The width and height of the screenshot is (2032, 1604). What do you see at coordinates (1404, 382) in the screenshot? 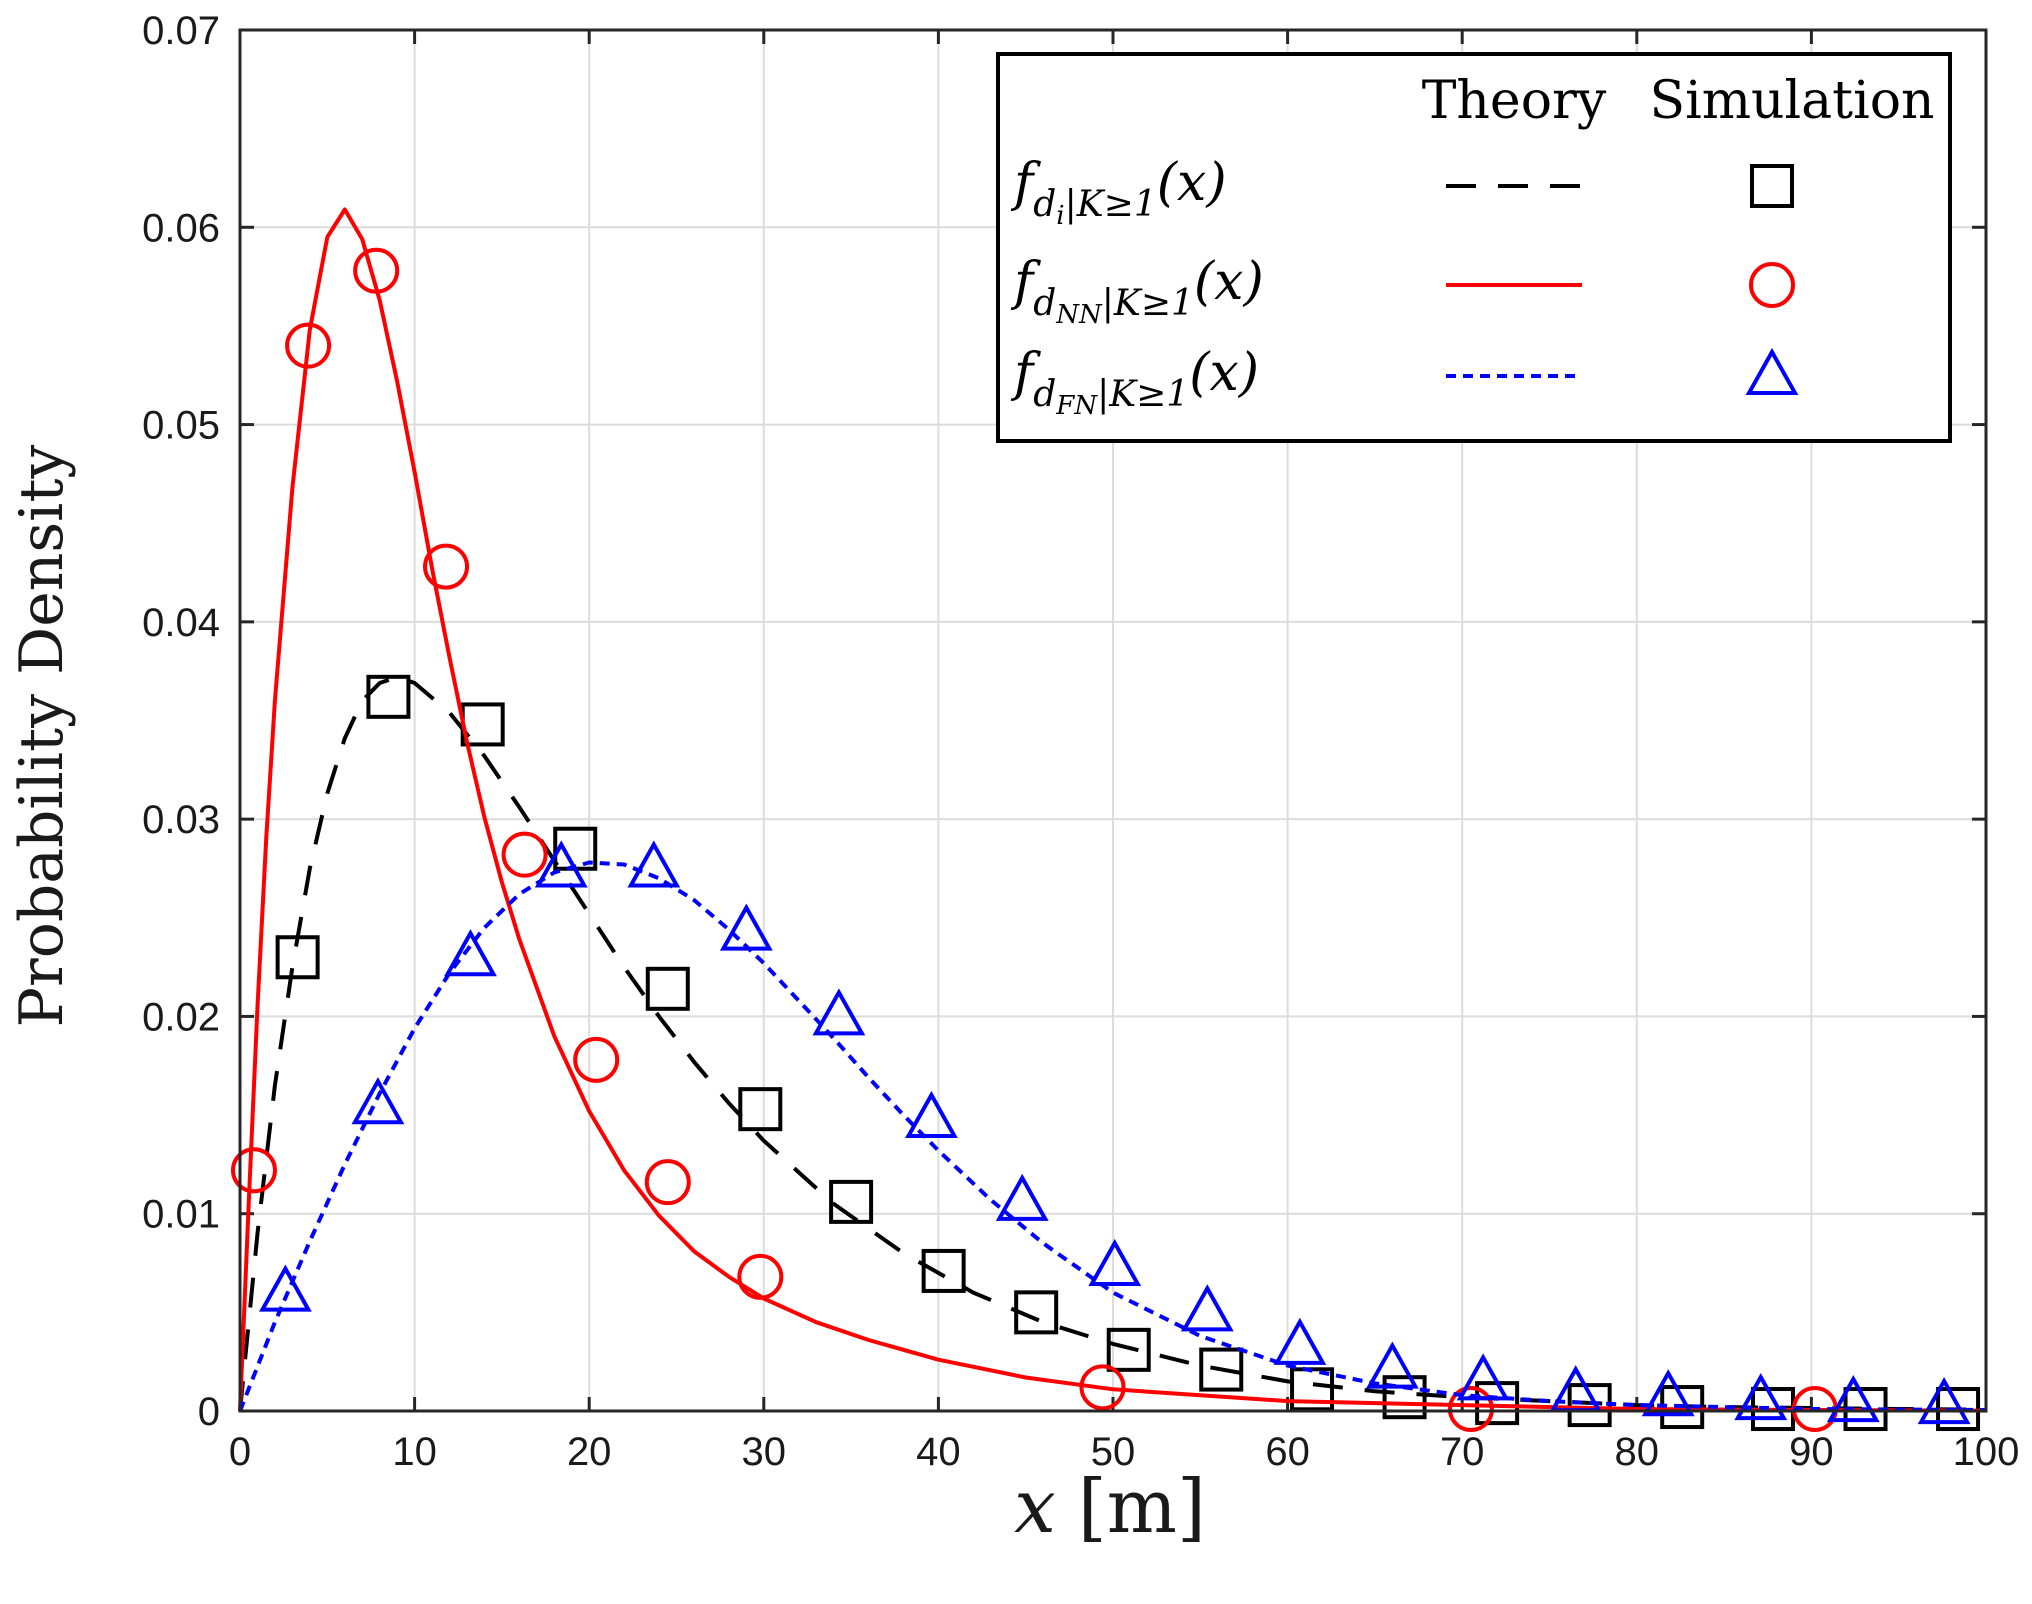
I see `legend-entry-dfn: fdFN|K≥1(x)` at bounding box center [1404, 382].